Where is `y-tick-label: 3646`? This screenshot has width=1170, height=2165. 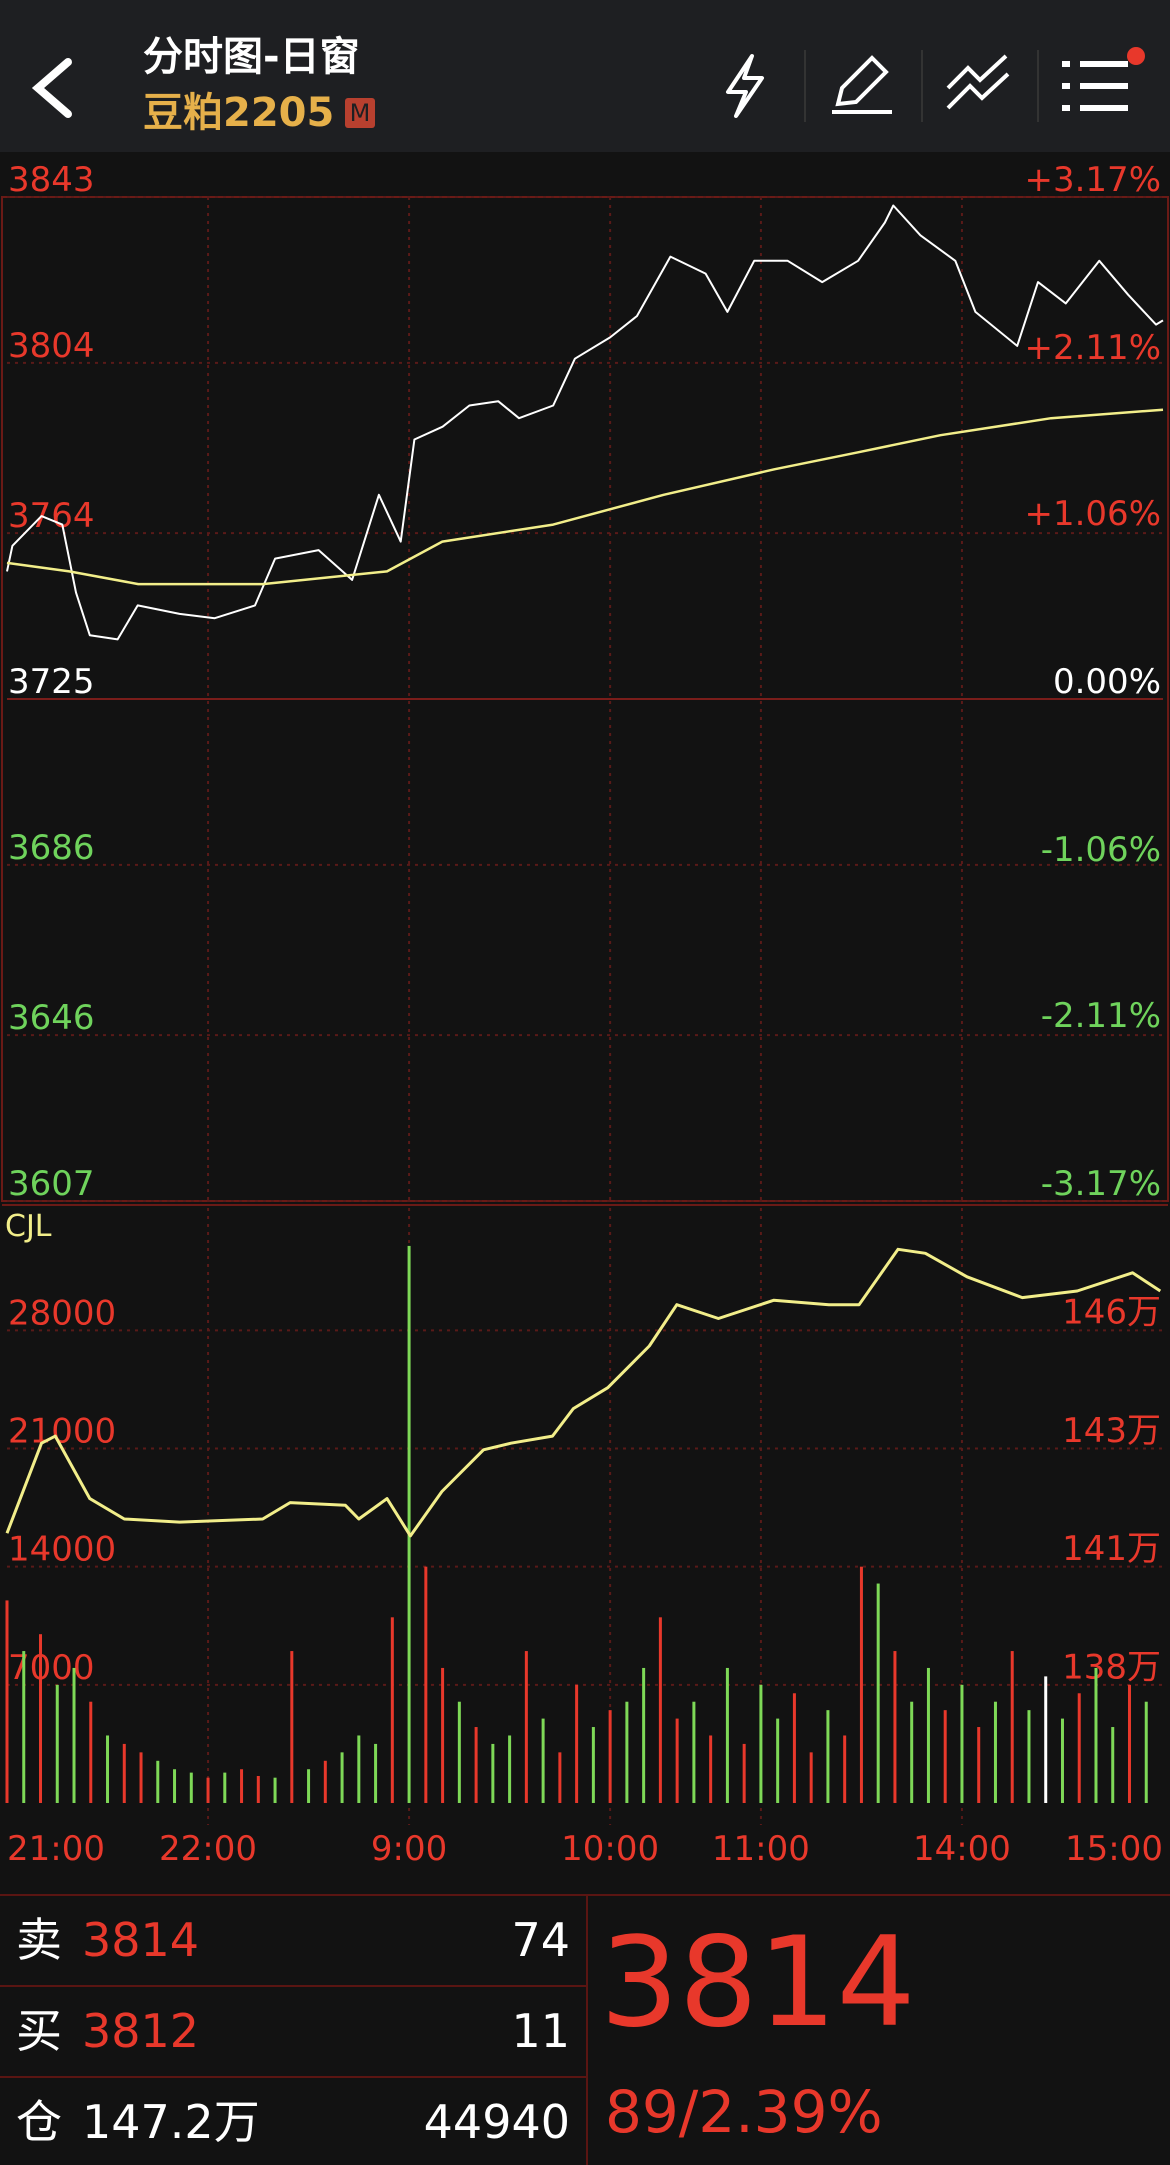
y-tick-label: 3646 is located at coordinates (51, 1018).